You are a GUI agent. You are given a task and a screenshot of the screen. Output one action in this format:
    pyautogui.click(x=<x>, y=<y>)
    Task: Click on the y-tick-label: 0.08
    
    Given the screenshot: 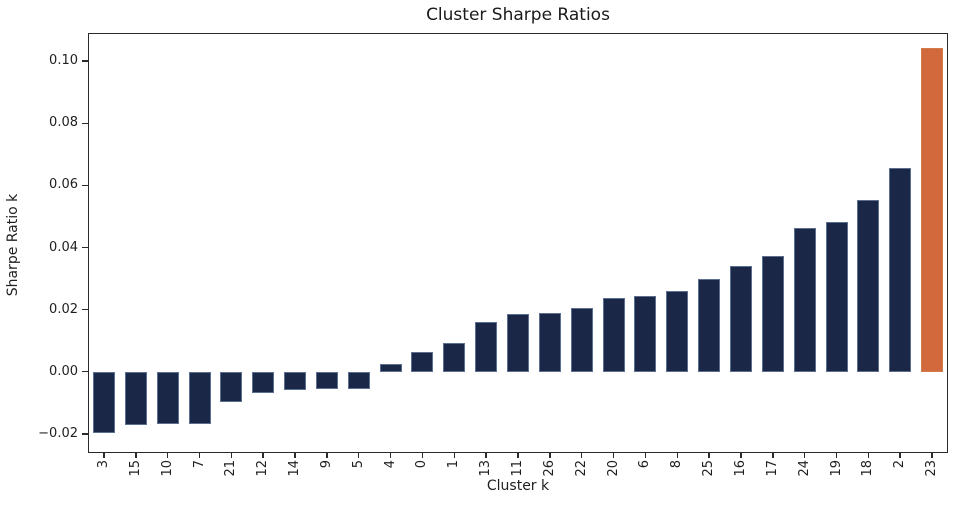 What is the action you would take?
    pyautogui.click(x=63, y=123)
    